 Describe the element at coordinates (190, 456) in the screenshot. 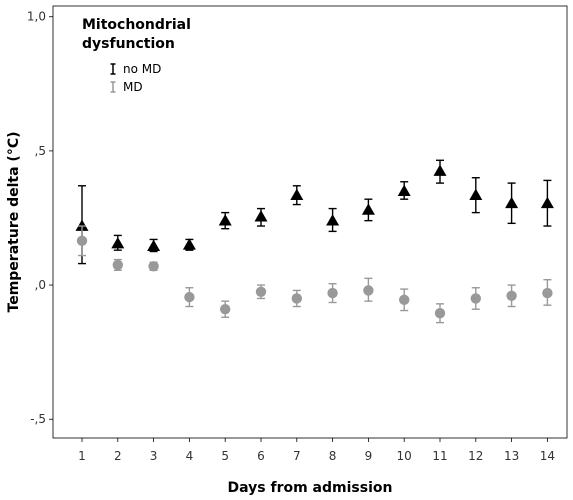

I see `x-tick-label: 4` at that location.